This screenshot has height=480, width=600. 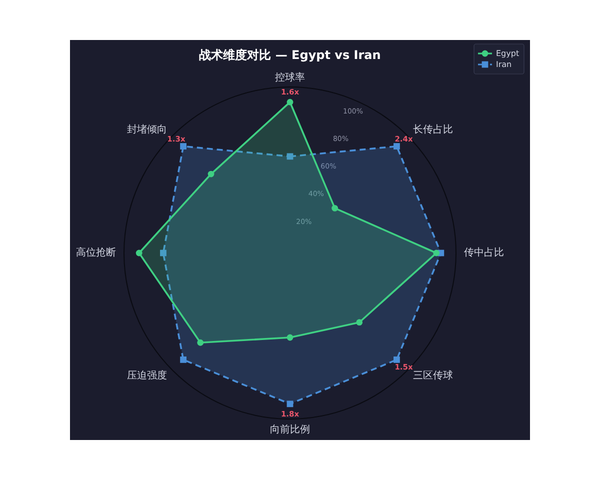 What do you see at coordinates (96, 252) in the screenshot?
I see `spoke-label: 高位抢断` at bounding box center [96, 252].